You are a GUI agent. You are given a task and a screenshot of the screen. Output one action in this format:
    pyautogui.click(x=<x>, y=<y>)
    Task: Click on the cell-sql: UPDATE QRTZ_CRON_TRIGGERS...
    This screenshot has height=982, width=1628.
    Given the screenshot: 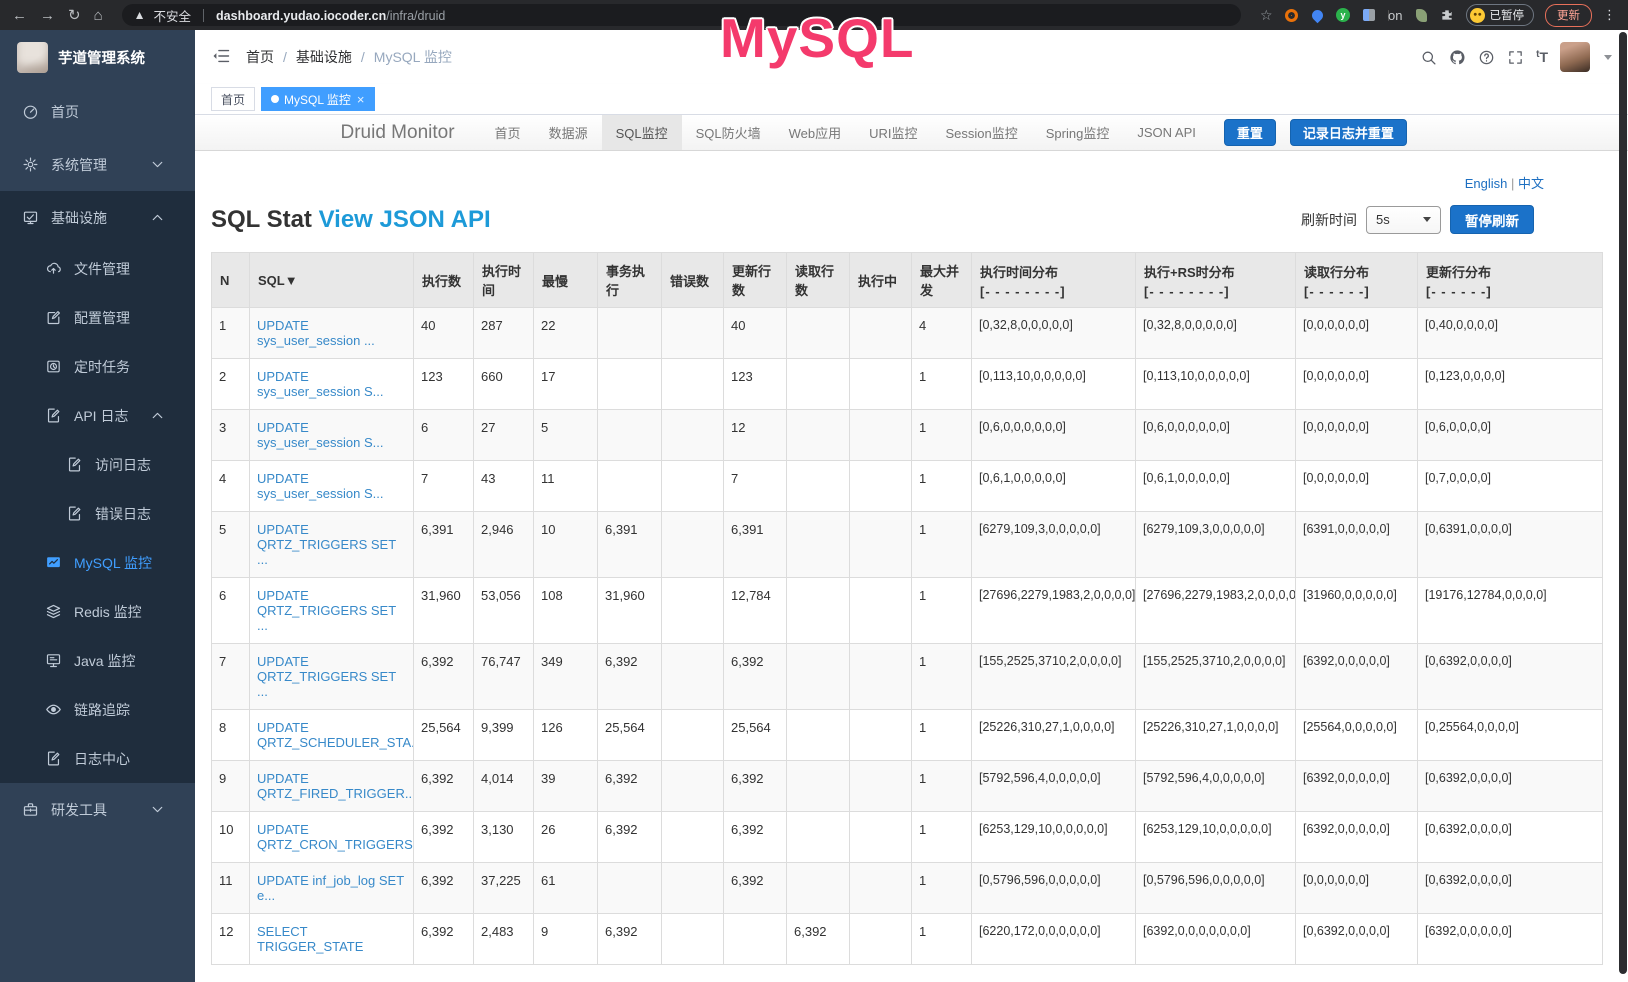 What is the action you would take?
    pyautogui.click(x=331, y=837)
    